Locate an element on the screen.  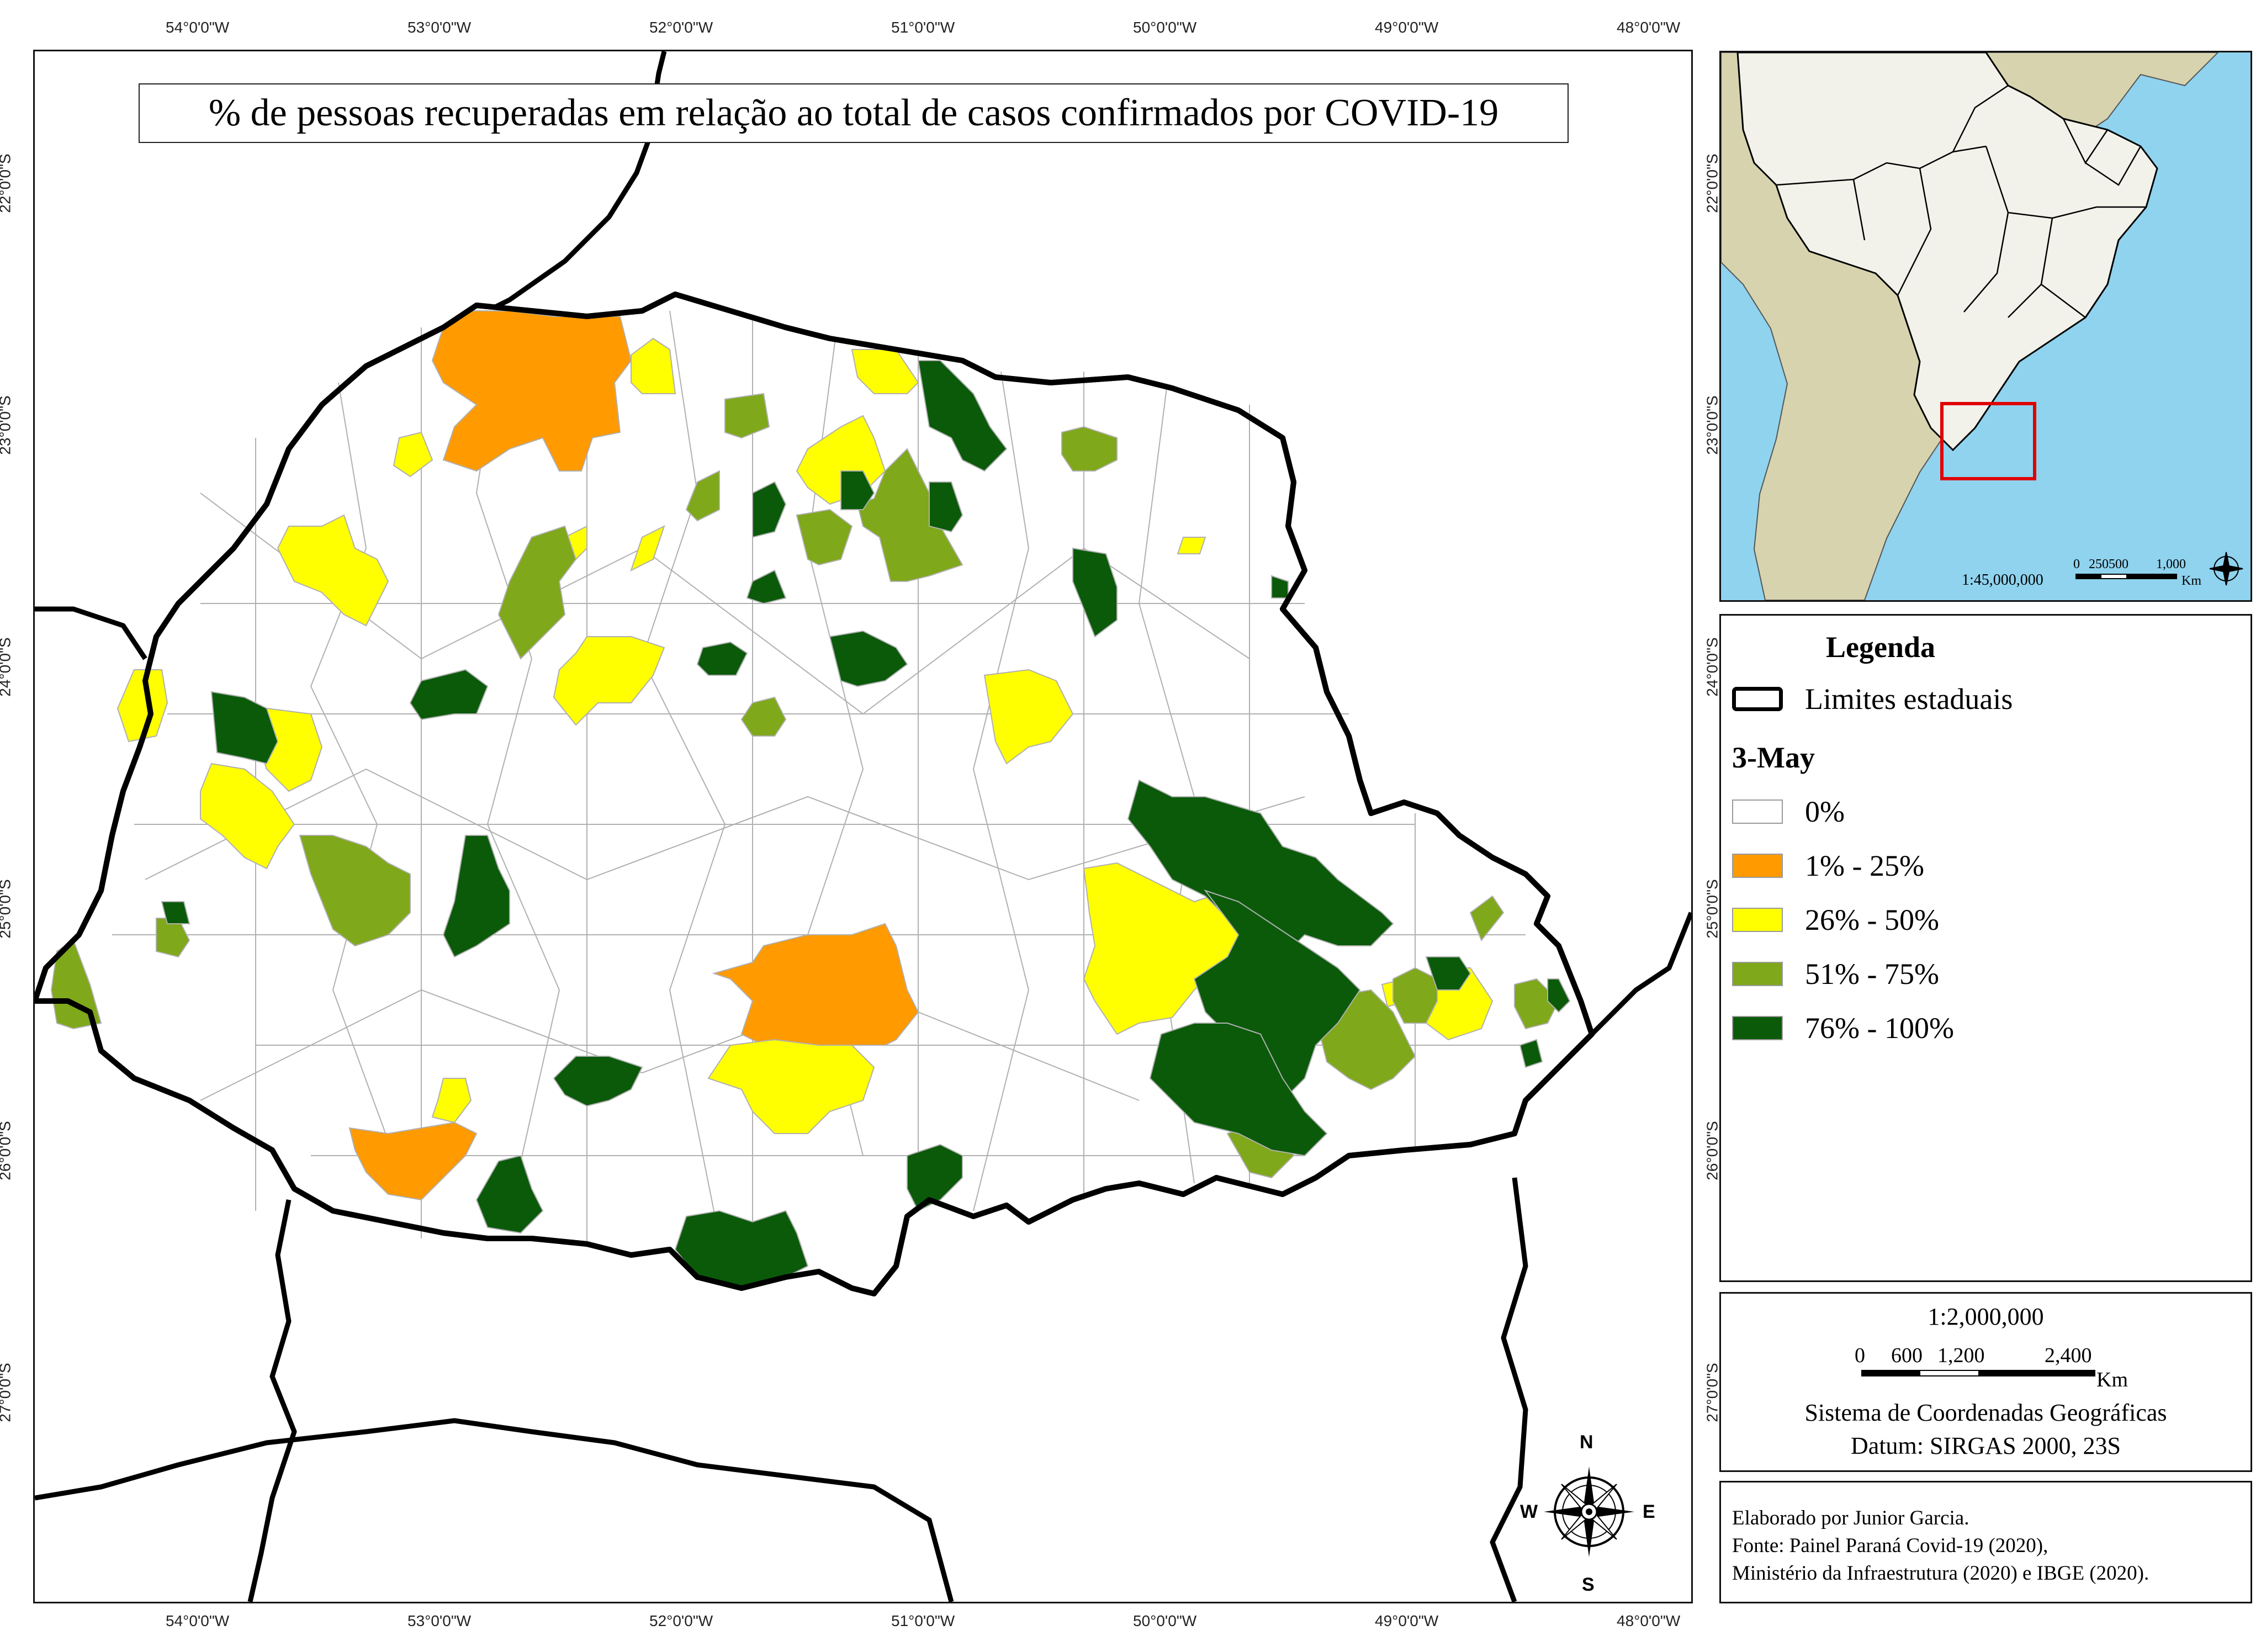
border-west-paraguay is located at coordinates (91, 633).